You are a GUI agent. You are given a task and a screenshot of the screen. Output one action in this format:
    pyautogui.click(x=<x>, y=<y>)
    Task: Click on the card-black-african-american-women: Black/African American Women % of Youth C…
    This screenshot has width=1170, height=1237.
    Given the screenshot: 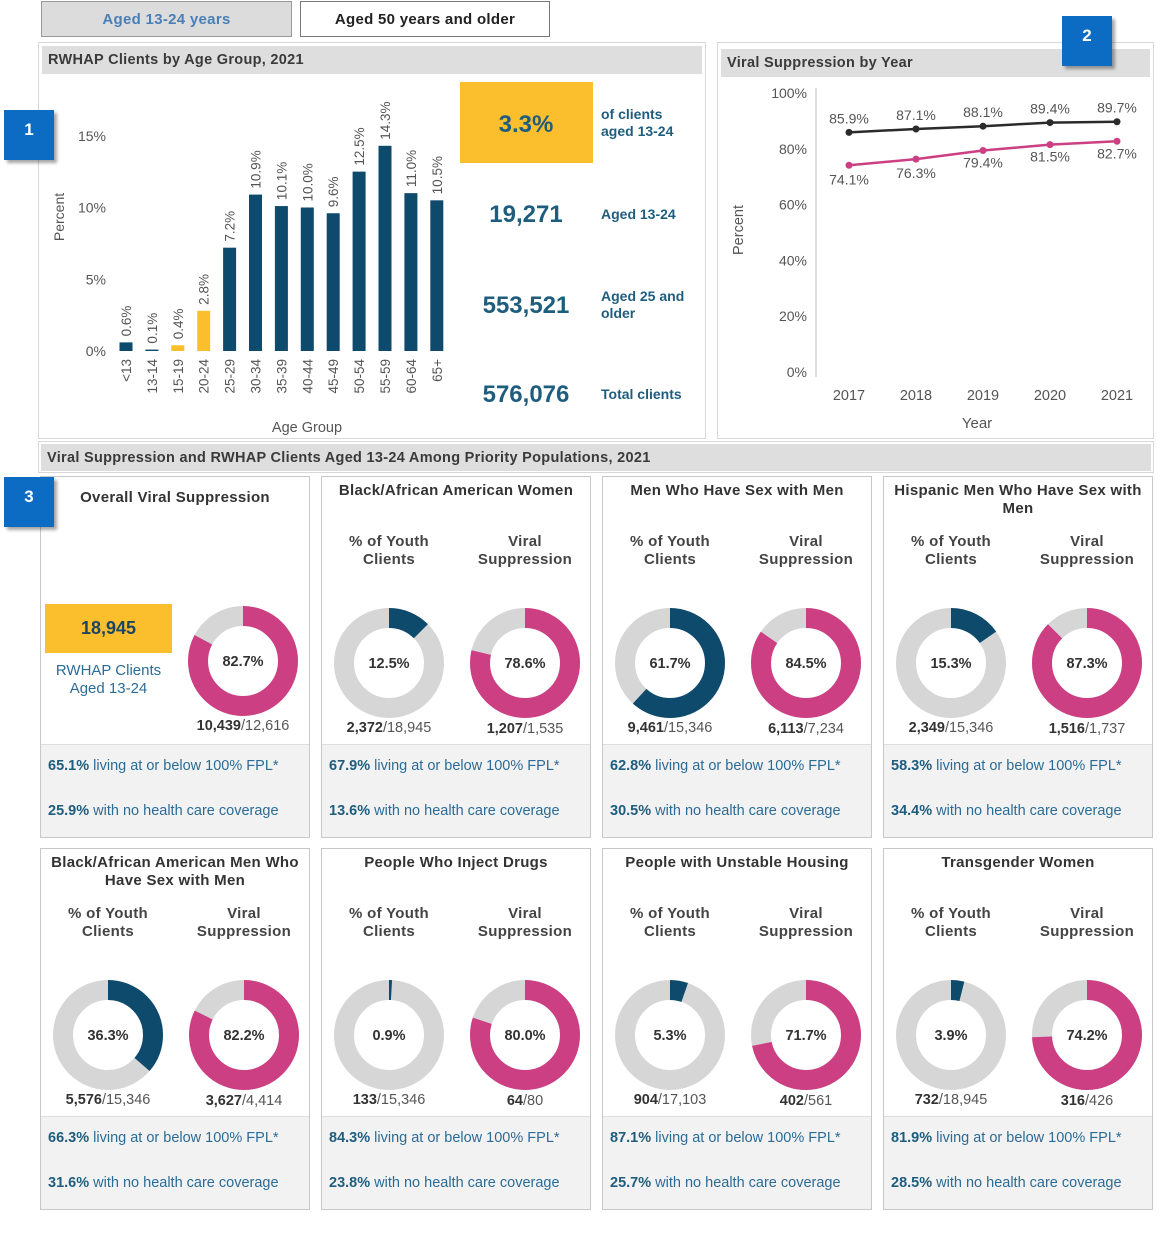 What is the action you would take?
    pyautogui.click(x=456, y=657)
    